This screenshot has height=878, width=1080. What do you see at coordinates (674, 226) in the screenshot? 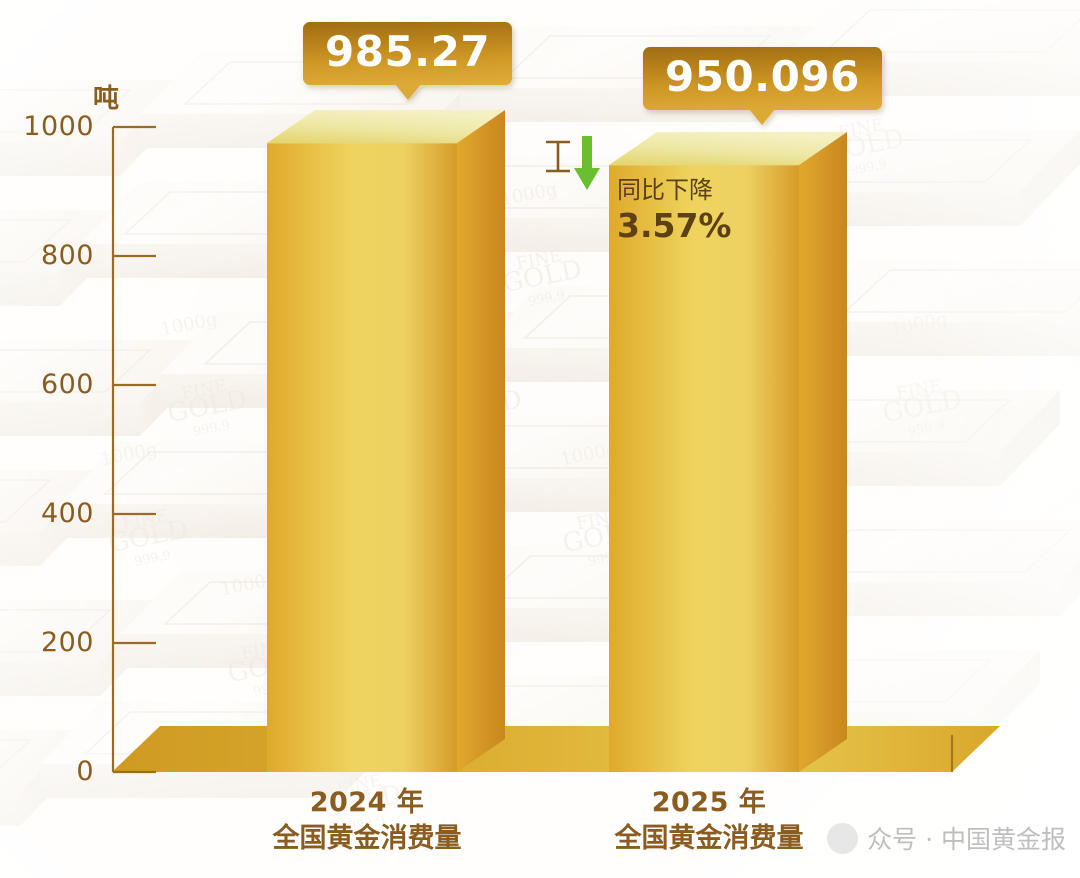
I see `decline-annotation-percent: 3.57%` at bounding box center [674, 226].